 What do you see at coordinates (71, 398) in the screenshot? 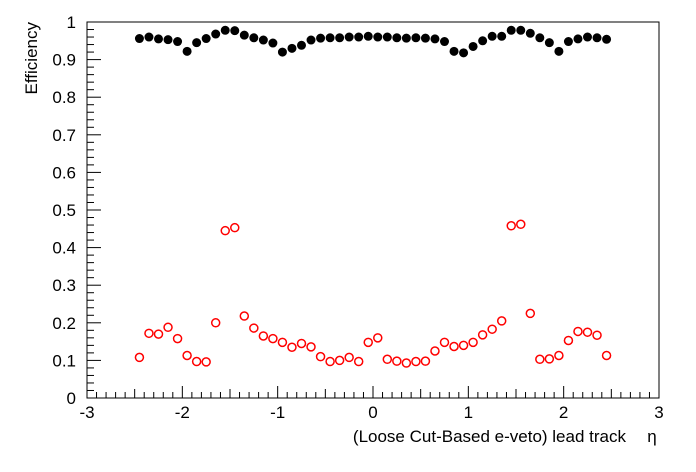
I see `y-tick-label: 0` at bounding box center [71, 398].